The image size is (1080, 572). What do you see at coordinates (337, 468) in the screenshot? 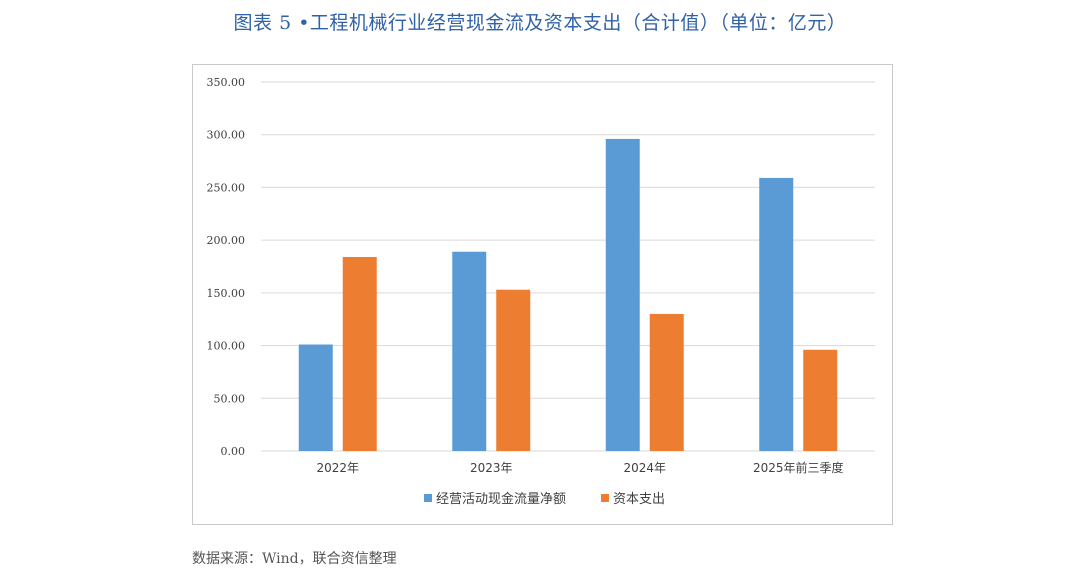
I see `x-tick-label: 2022年` at bounding box center [337, 468].